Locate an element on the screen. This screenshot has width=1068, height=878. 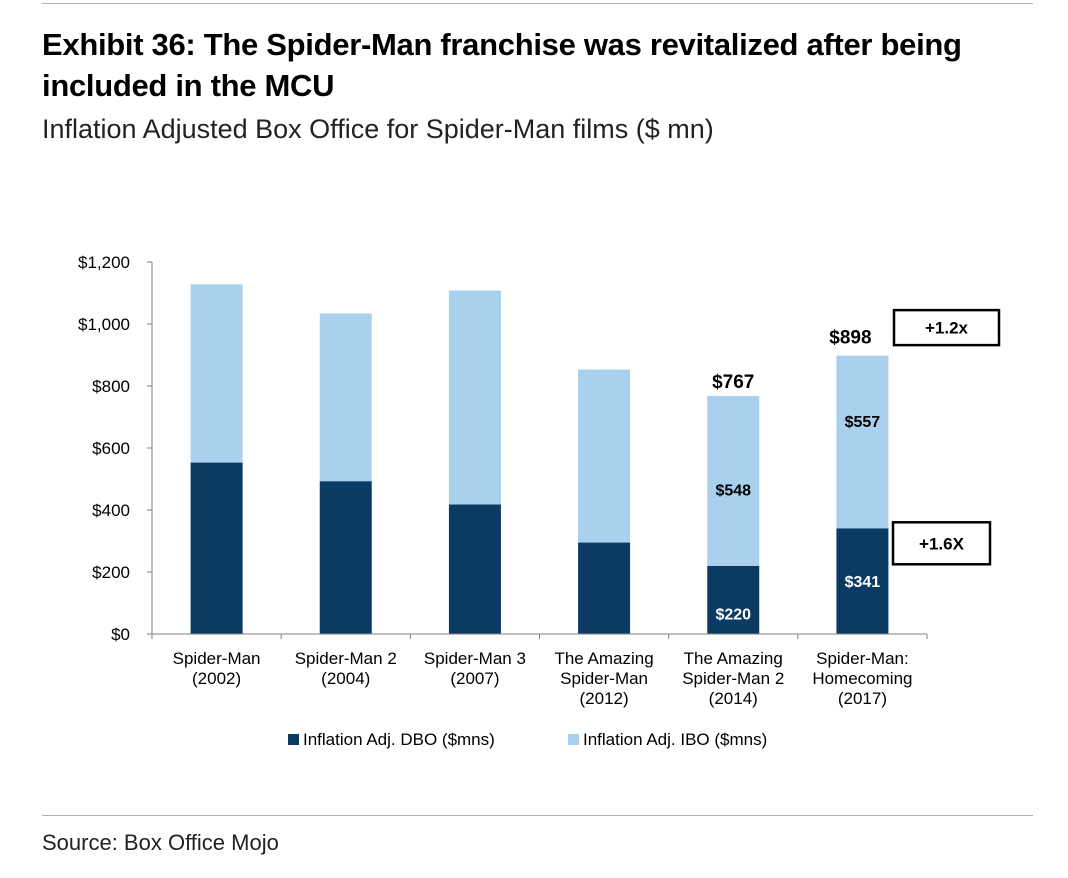
y-tick-label: $600 is located at coordinates (111, 448).